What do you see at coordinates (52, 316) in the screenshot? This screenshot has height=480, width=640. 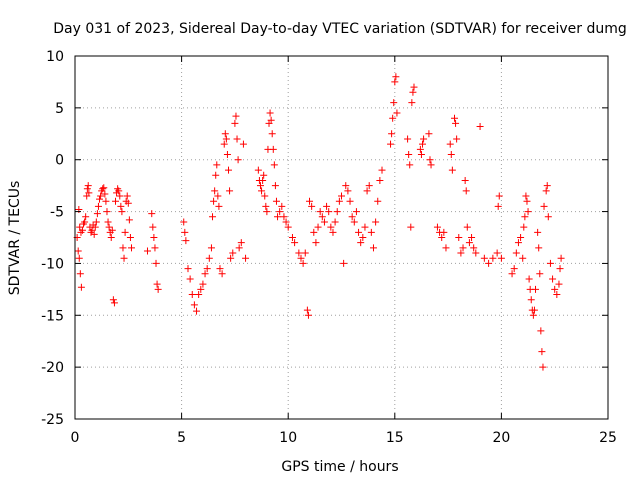 I see `y-tick-label: -15` at bounding box center [52, 316].